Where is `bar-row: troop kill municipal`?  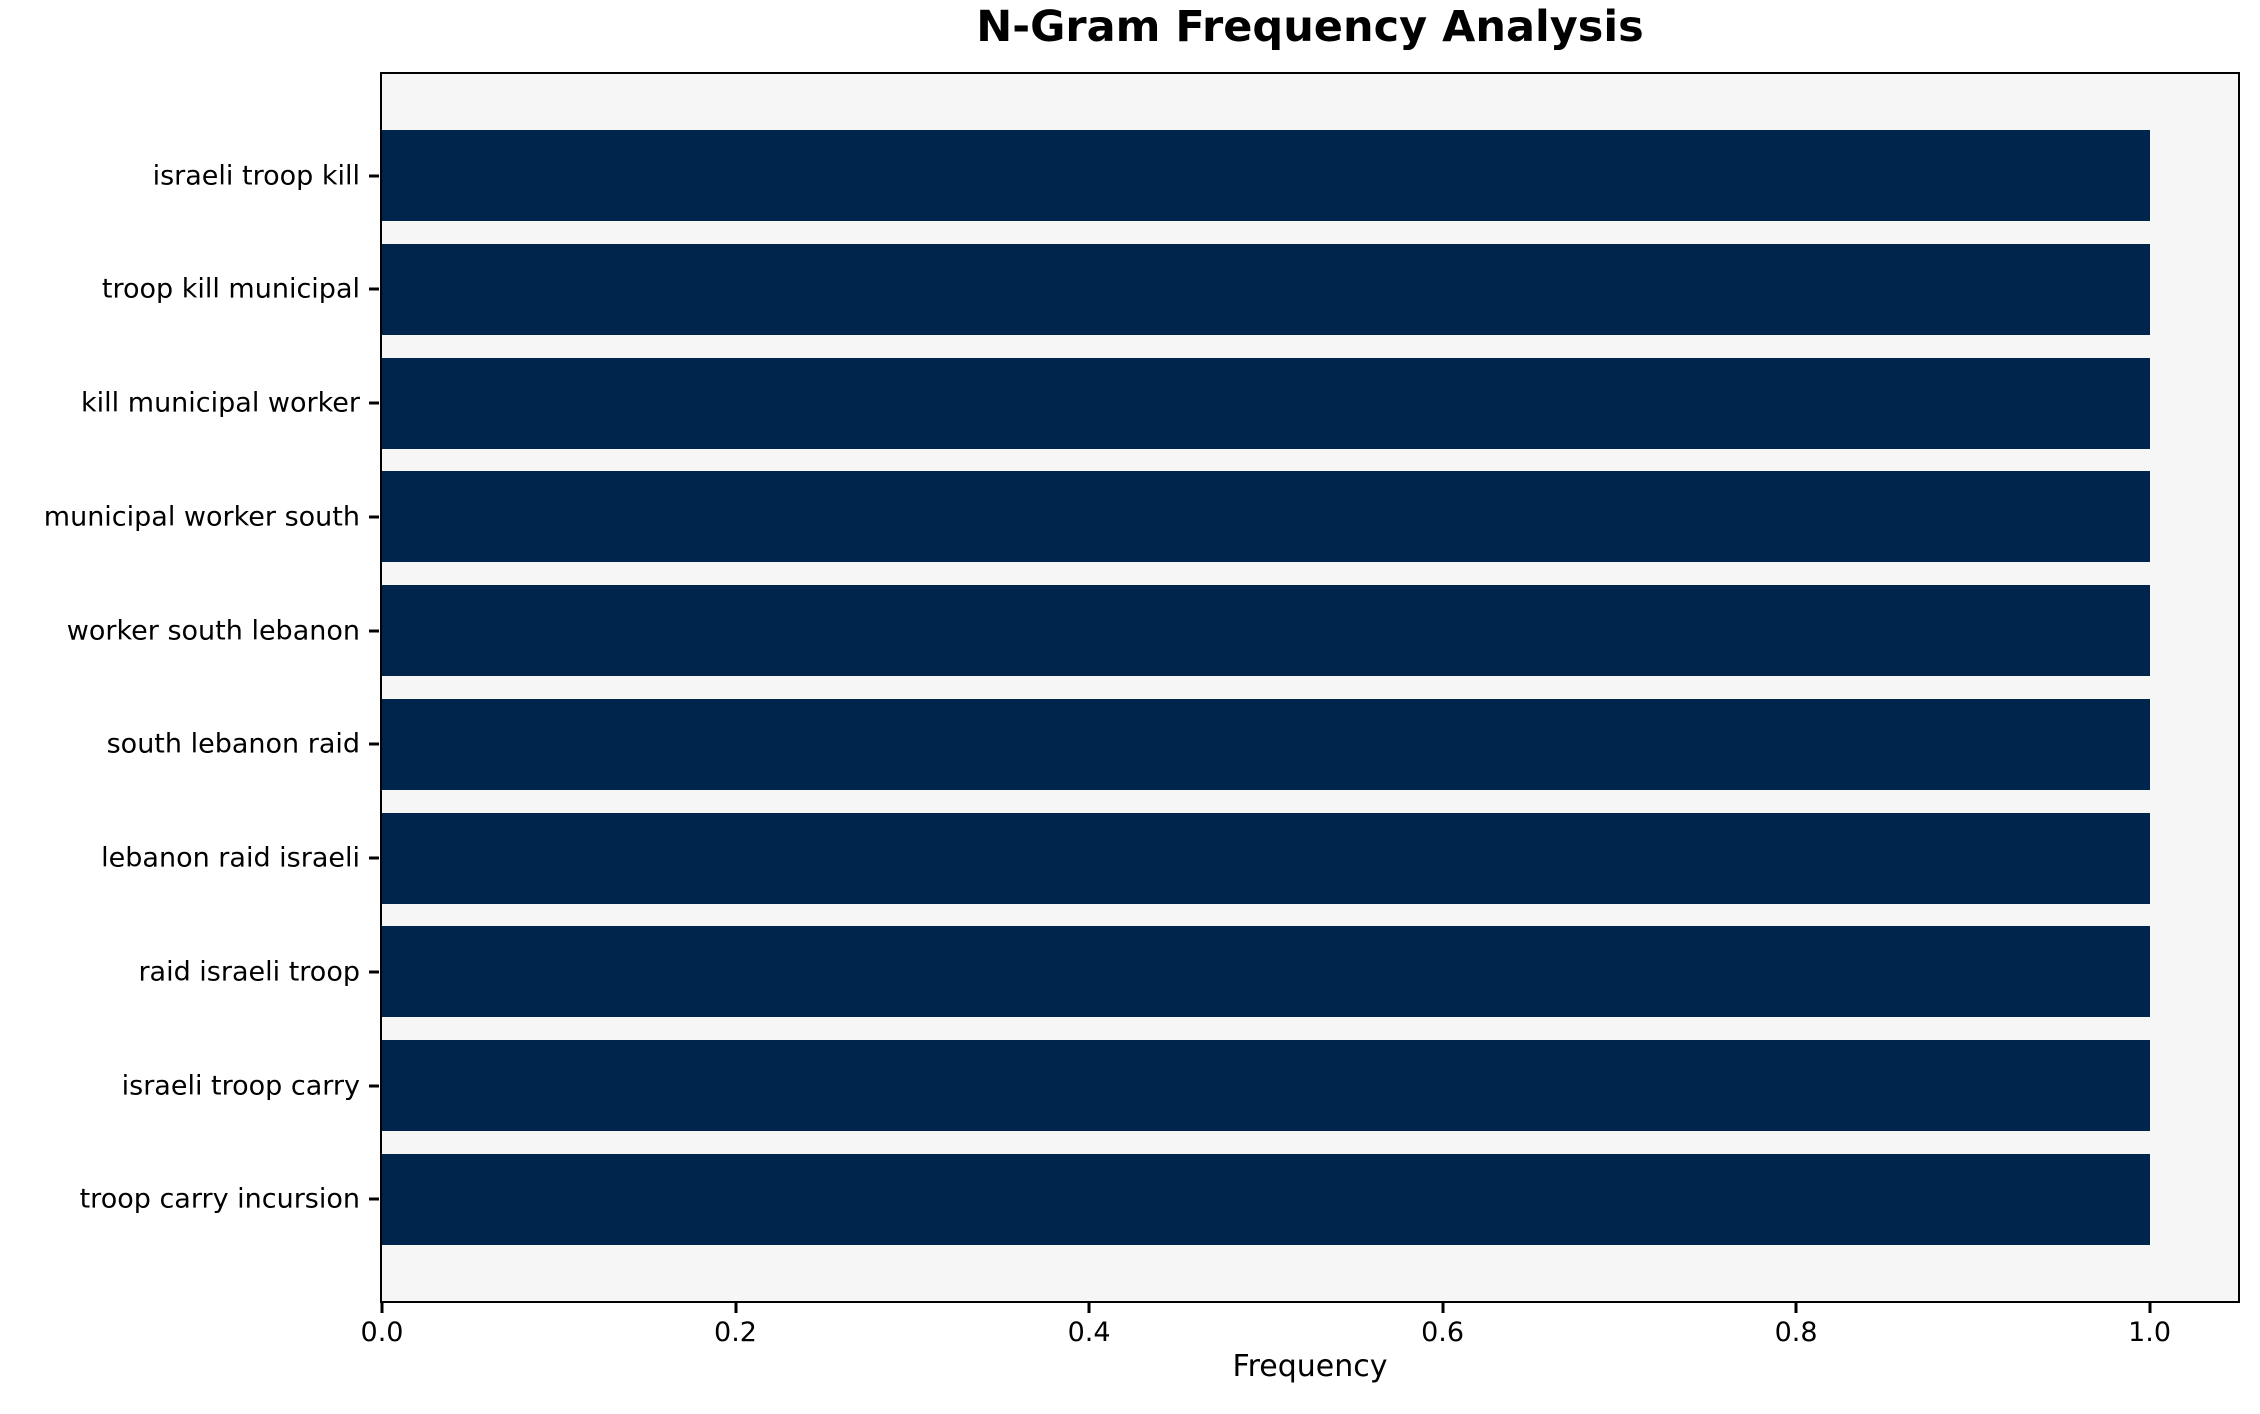
bar-row: troop kill municipal is located at coordinates (1170, 289).